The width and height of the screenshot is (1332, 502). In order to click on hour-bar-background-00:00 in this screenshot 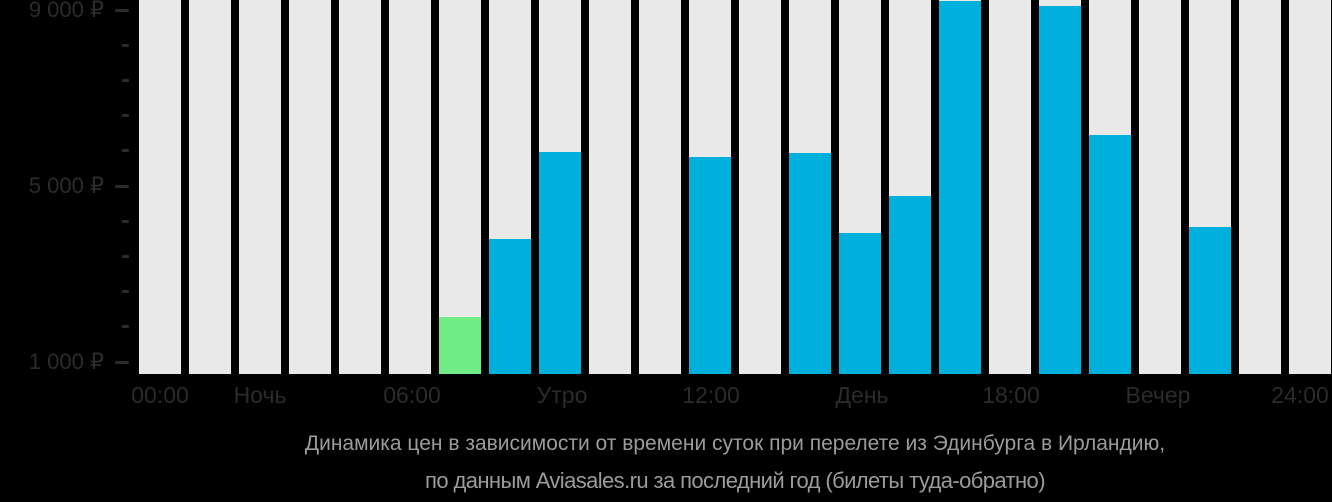, I will do `click(160, 187)`.